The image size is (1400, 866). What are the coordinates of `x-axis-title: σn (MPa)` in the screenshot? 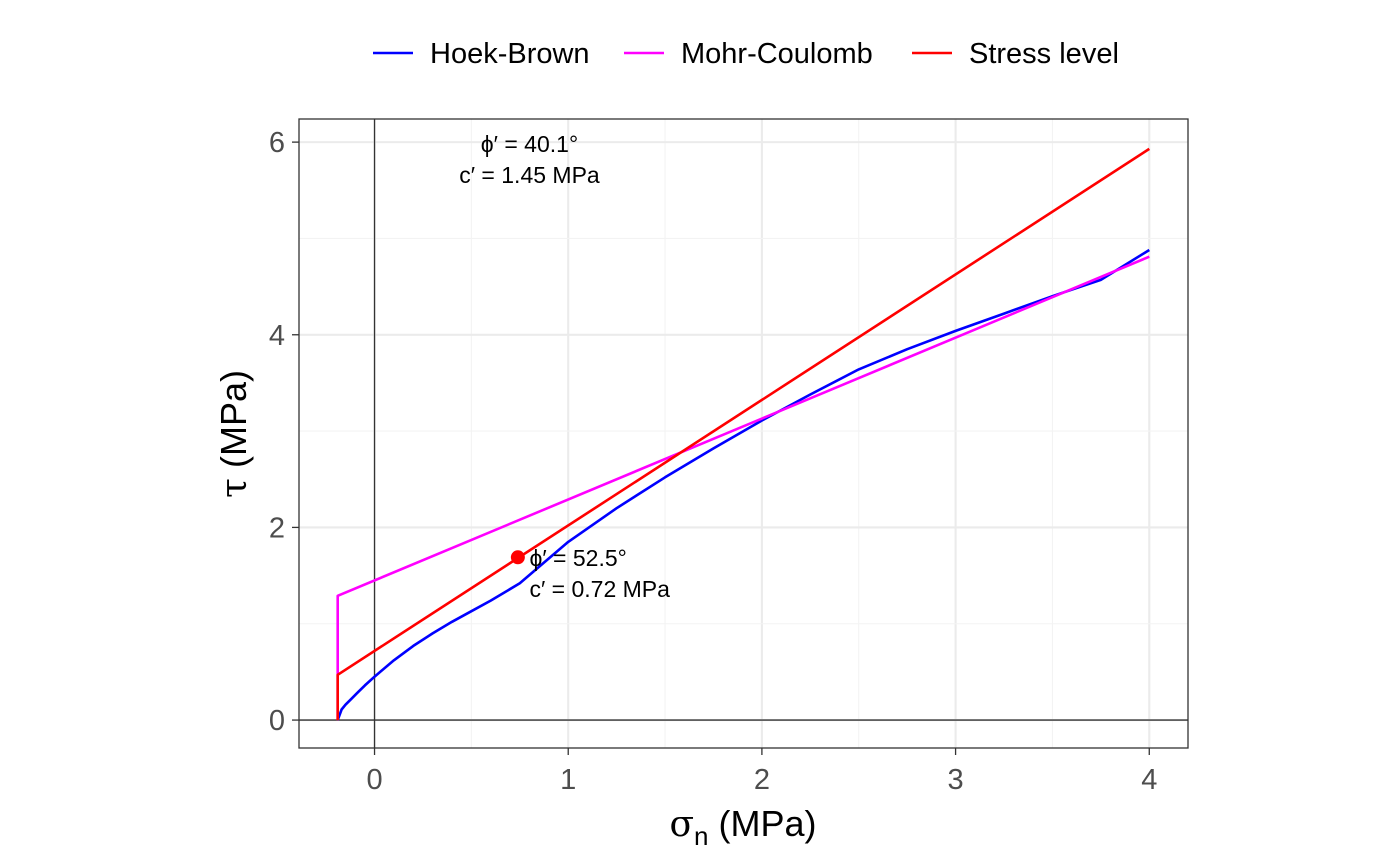 It's located at (742, 827).